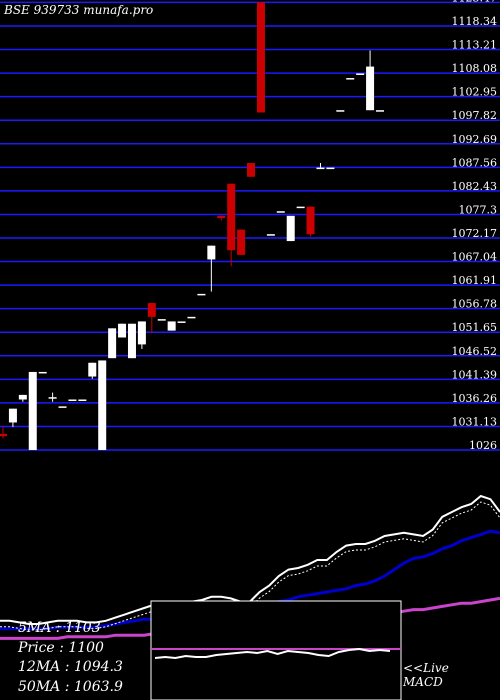 Image resolution: width=500 pixels, height=700 pixels. What do you see at coordinates (70, 687) in the screenshot?
I see `stat-50ma: 50MA : 1063.9` at bounding box center [70, 687].